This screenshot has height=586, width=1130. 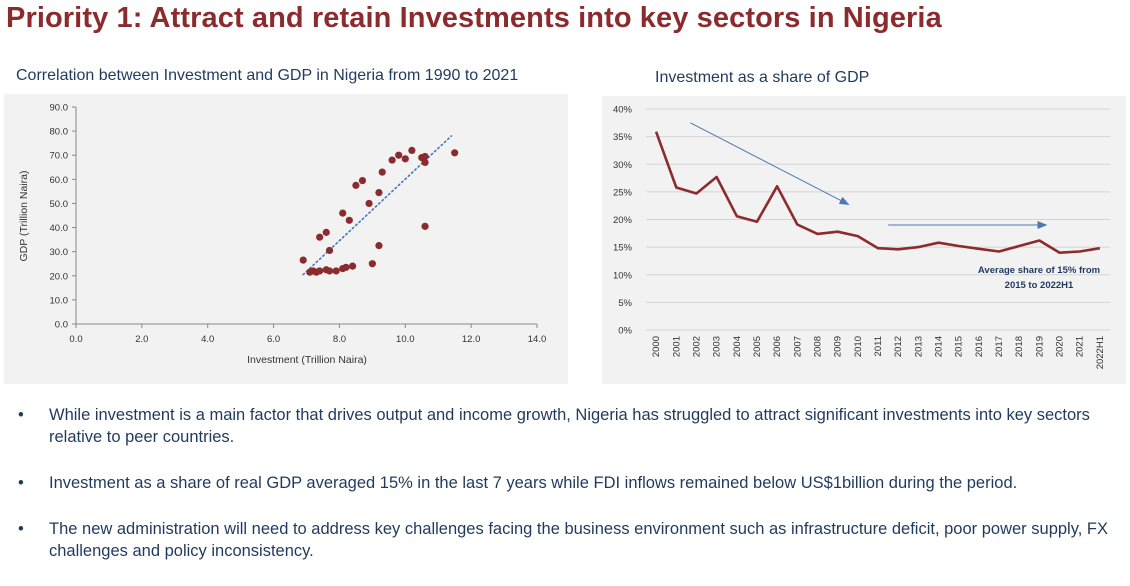 What do you see at coordinates (878, 346) in the screenshot?
I see `x-tick-label: 2011` at bounding box center [878, 346].